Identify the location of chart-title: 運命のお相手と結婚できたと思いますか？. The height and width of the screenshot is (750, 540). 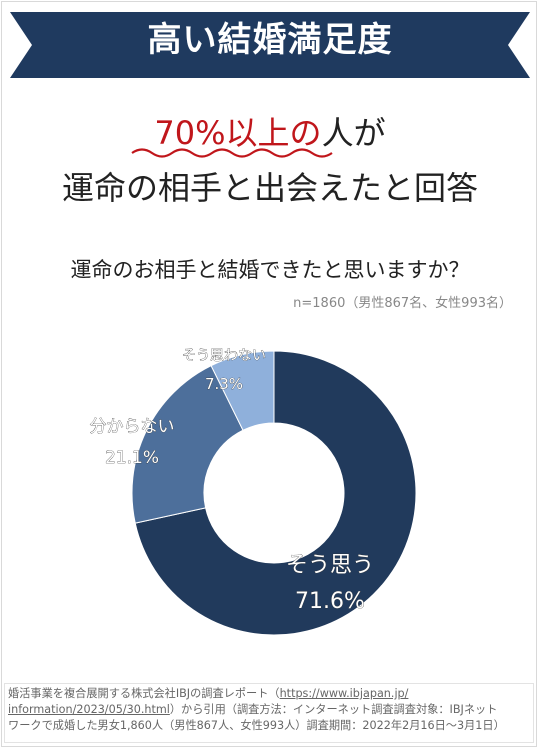
(270, 270).